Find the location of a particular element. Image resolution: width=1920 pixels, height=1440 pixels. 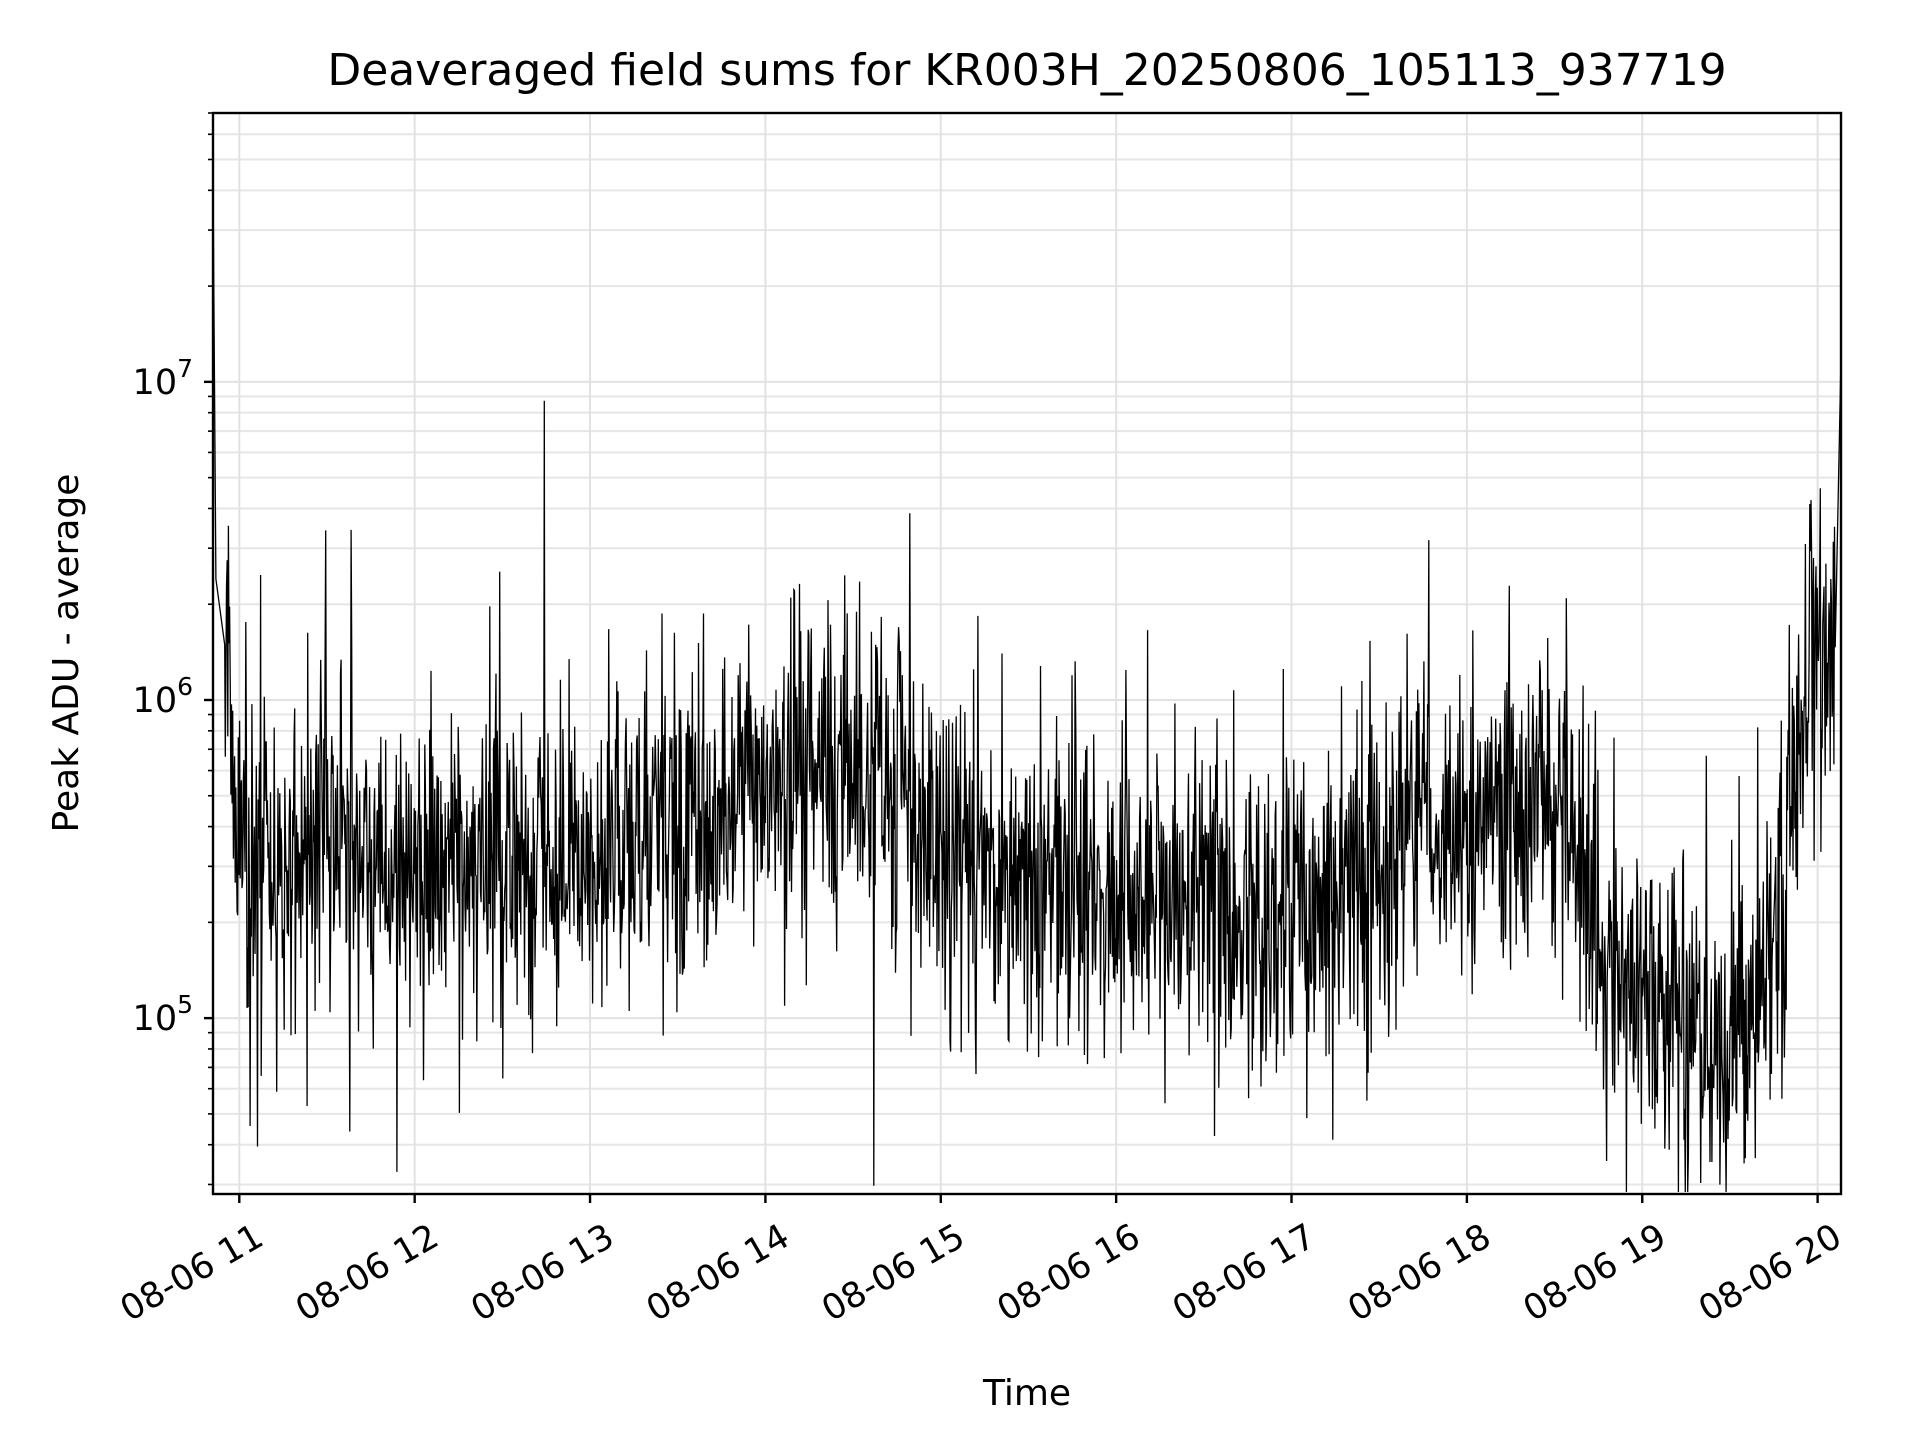

x-axis-label: Time is located at coordinates (1026, 1393).